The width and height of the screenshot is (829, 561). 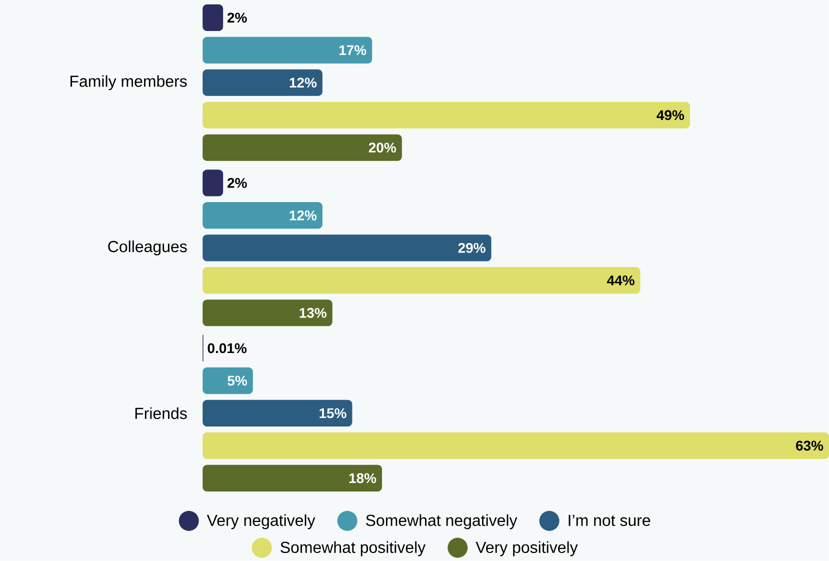 I want to click on data-label: 5%, so click(x=238, y=381).